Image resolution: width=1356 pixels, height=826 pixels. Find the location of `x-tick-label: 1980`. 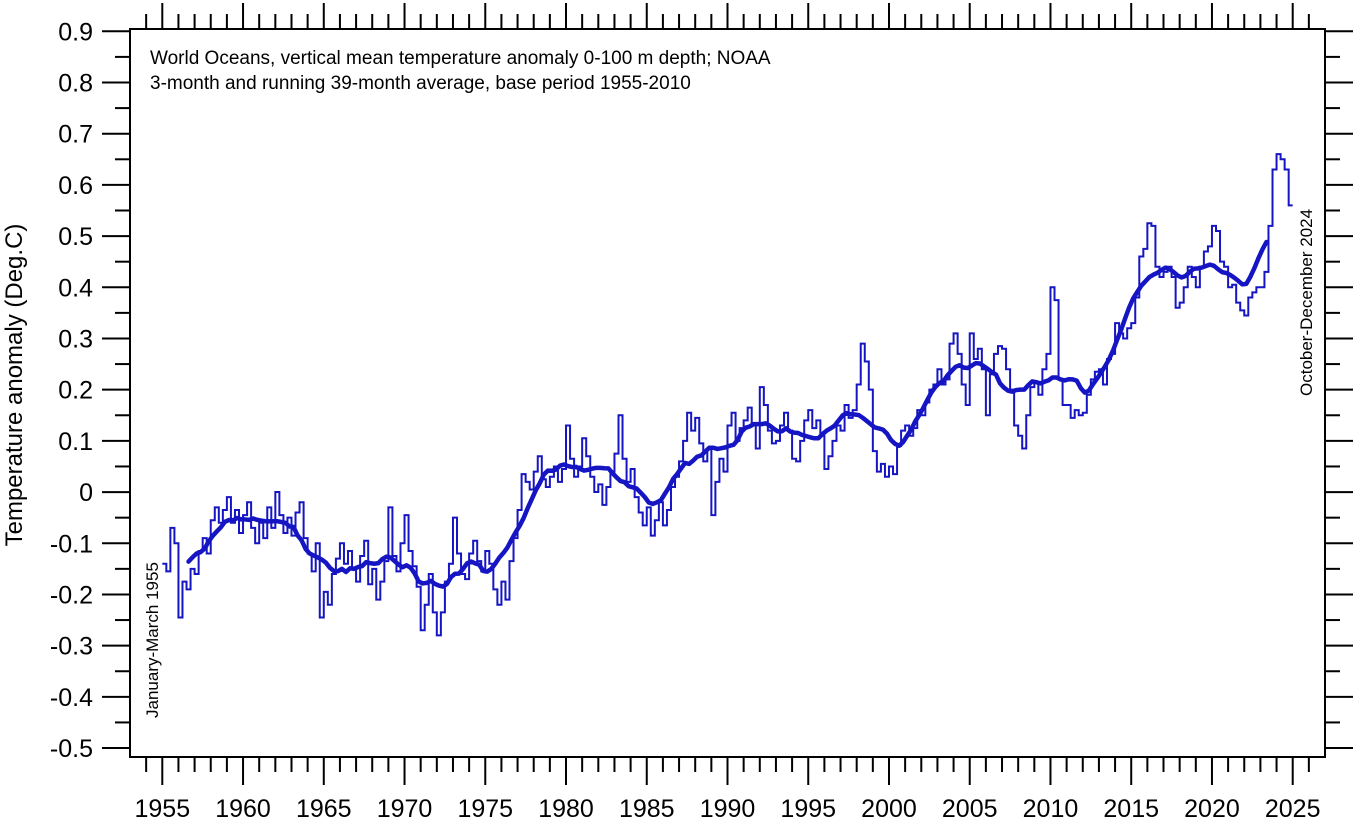

x-tick-label: 1980 is located at coordinates (566, 809).